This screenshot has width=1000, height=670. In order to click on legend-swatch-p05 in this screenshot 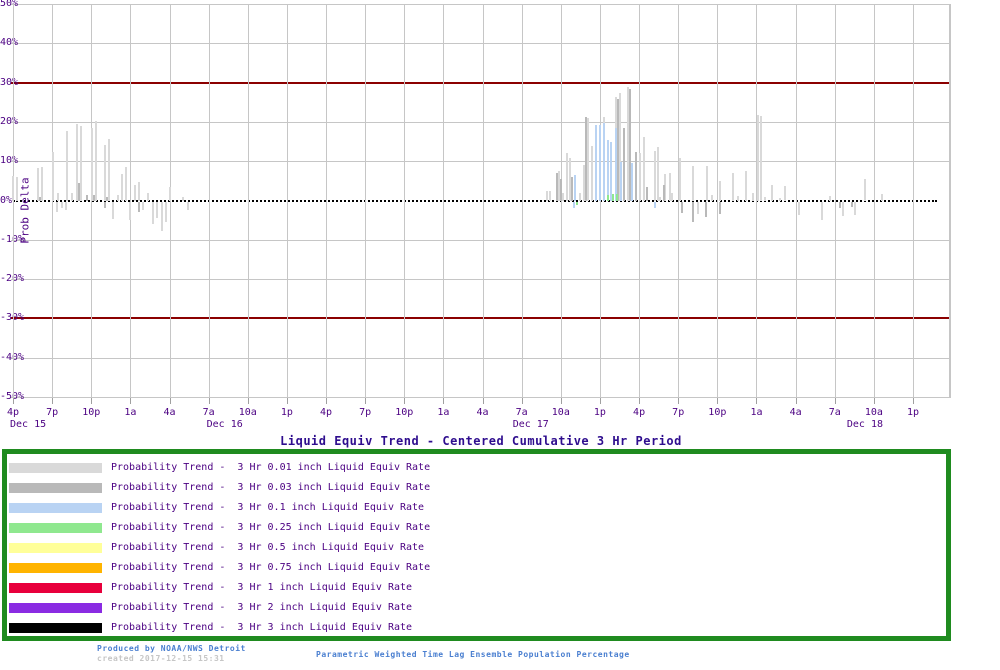, I will do `click(55, 548)`.